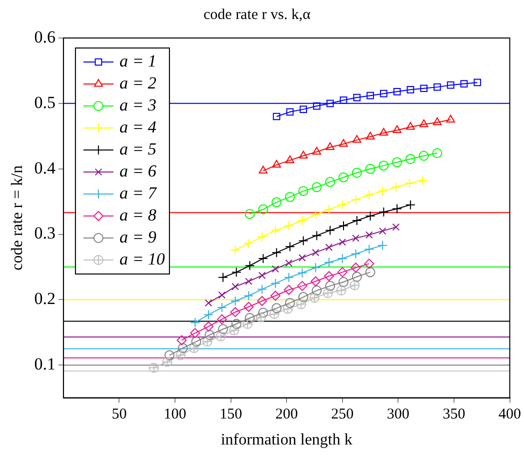 This screenshot has width=524, height=458. What do you see at coordinates (398, 414) in the screenshot?
I see `x-tick-label: 300` at bounding box center [398, 414].